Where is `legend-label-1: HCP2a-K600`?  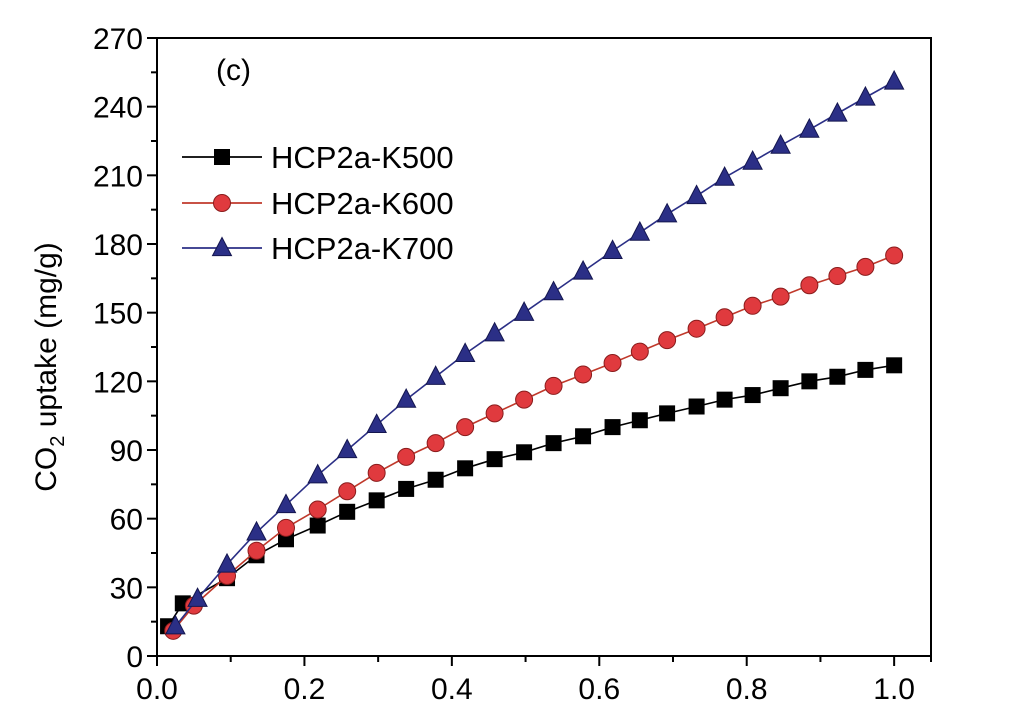 legend-label-1: HCP2a-K600 is located at coordinates (362, 203).